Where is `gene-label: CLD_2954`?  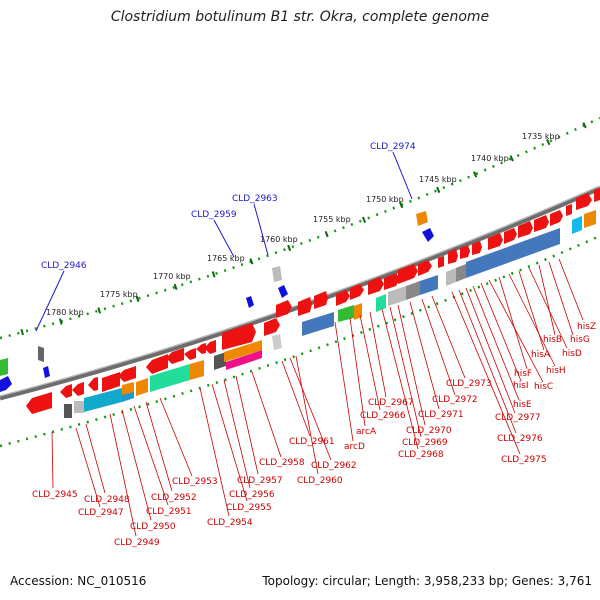
gene-label: CLD_2954 is located at coordinates (230, 523).